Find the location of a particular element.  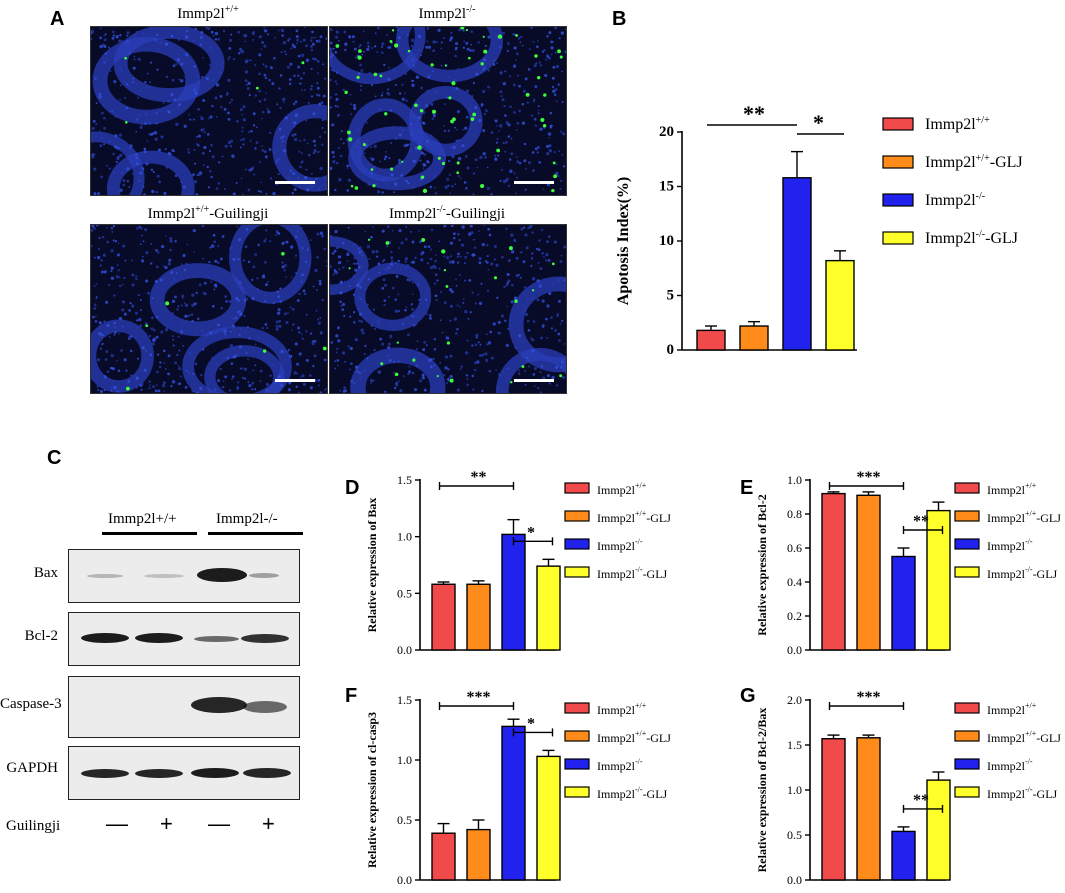

treatment-label: Guilingji is located at coordinates (33, 826).